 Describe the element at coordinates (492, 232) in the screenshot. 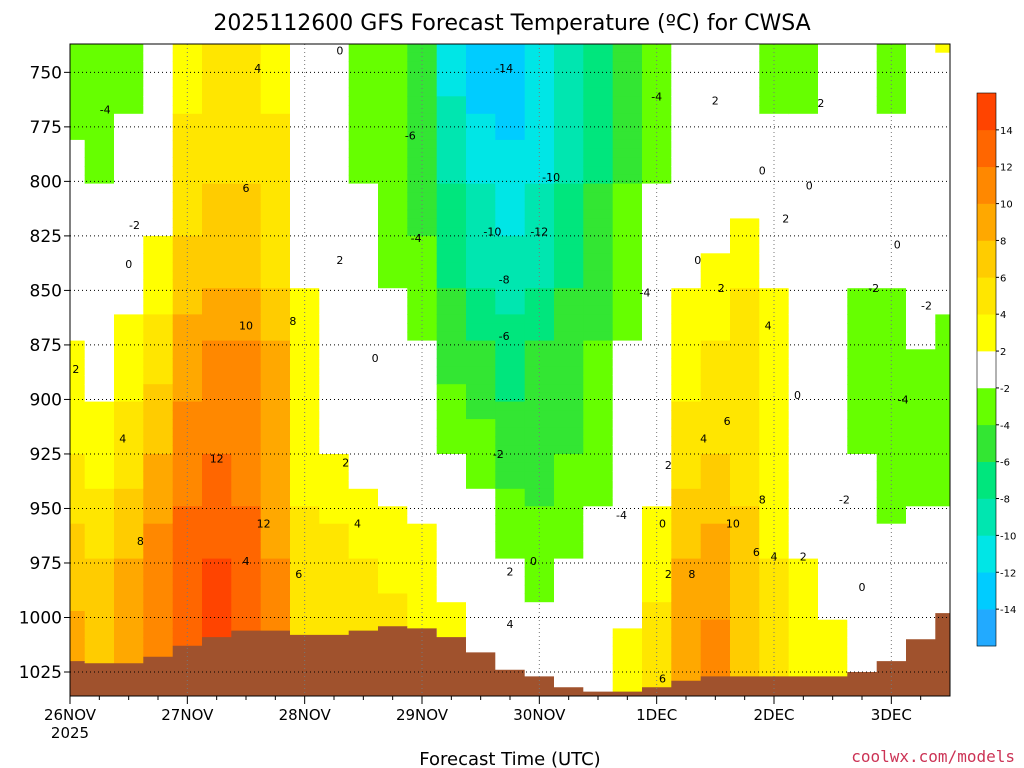

I see `contour-label: -10` at that location.